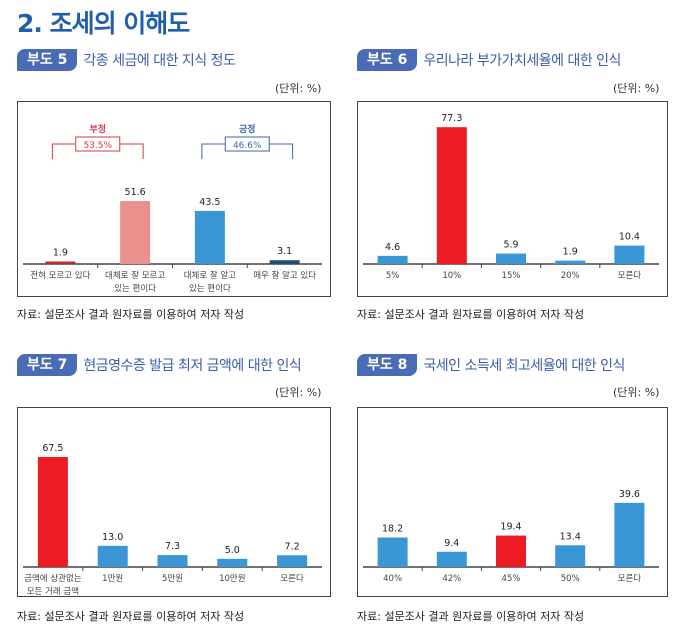 The image size is (675, 631). Describe the element at coordinates (172, 546) in the screenshot. I see `data-label: 7.3` at that location.